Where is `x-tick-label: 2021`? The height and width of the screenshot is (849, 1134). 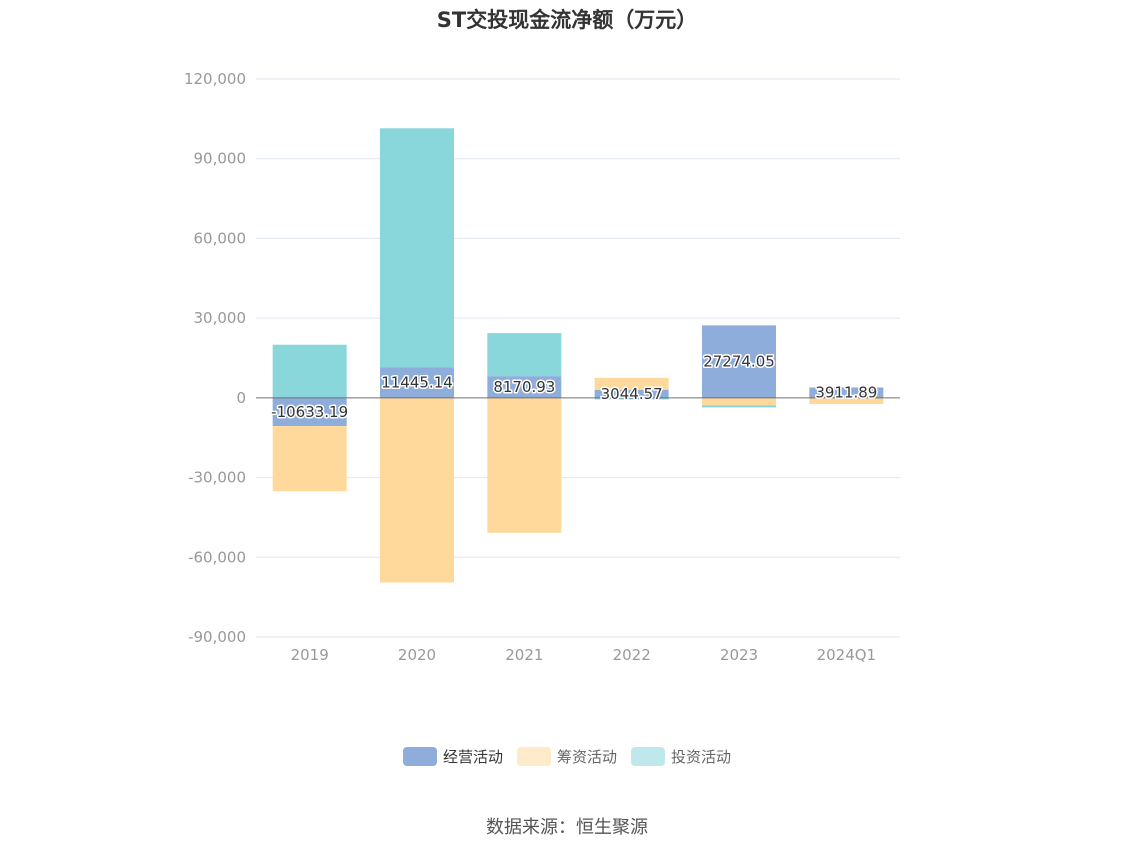 x-tick-label: 2021 is located at coordinates (524, 655).